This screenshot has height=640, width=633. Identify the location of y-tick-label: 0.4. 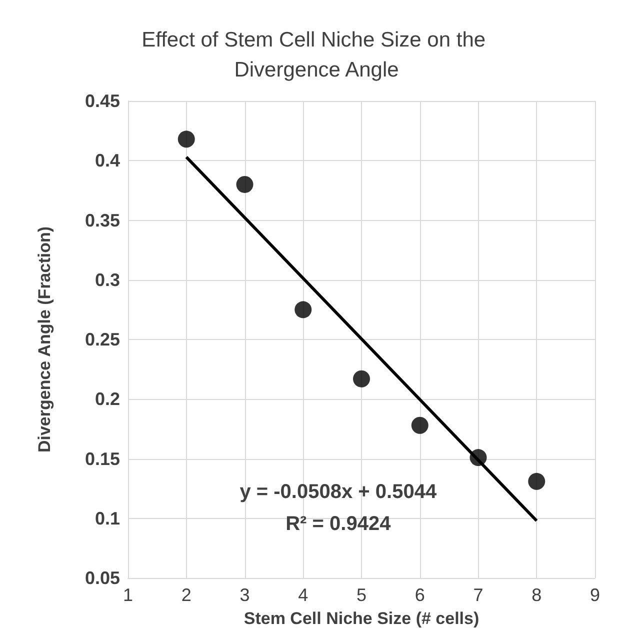
(107, 160).